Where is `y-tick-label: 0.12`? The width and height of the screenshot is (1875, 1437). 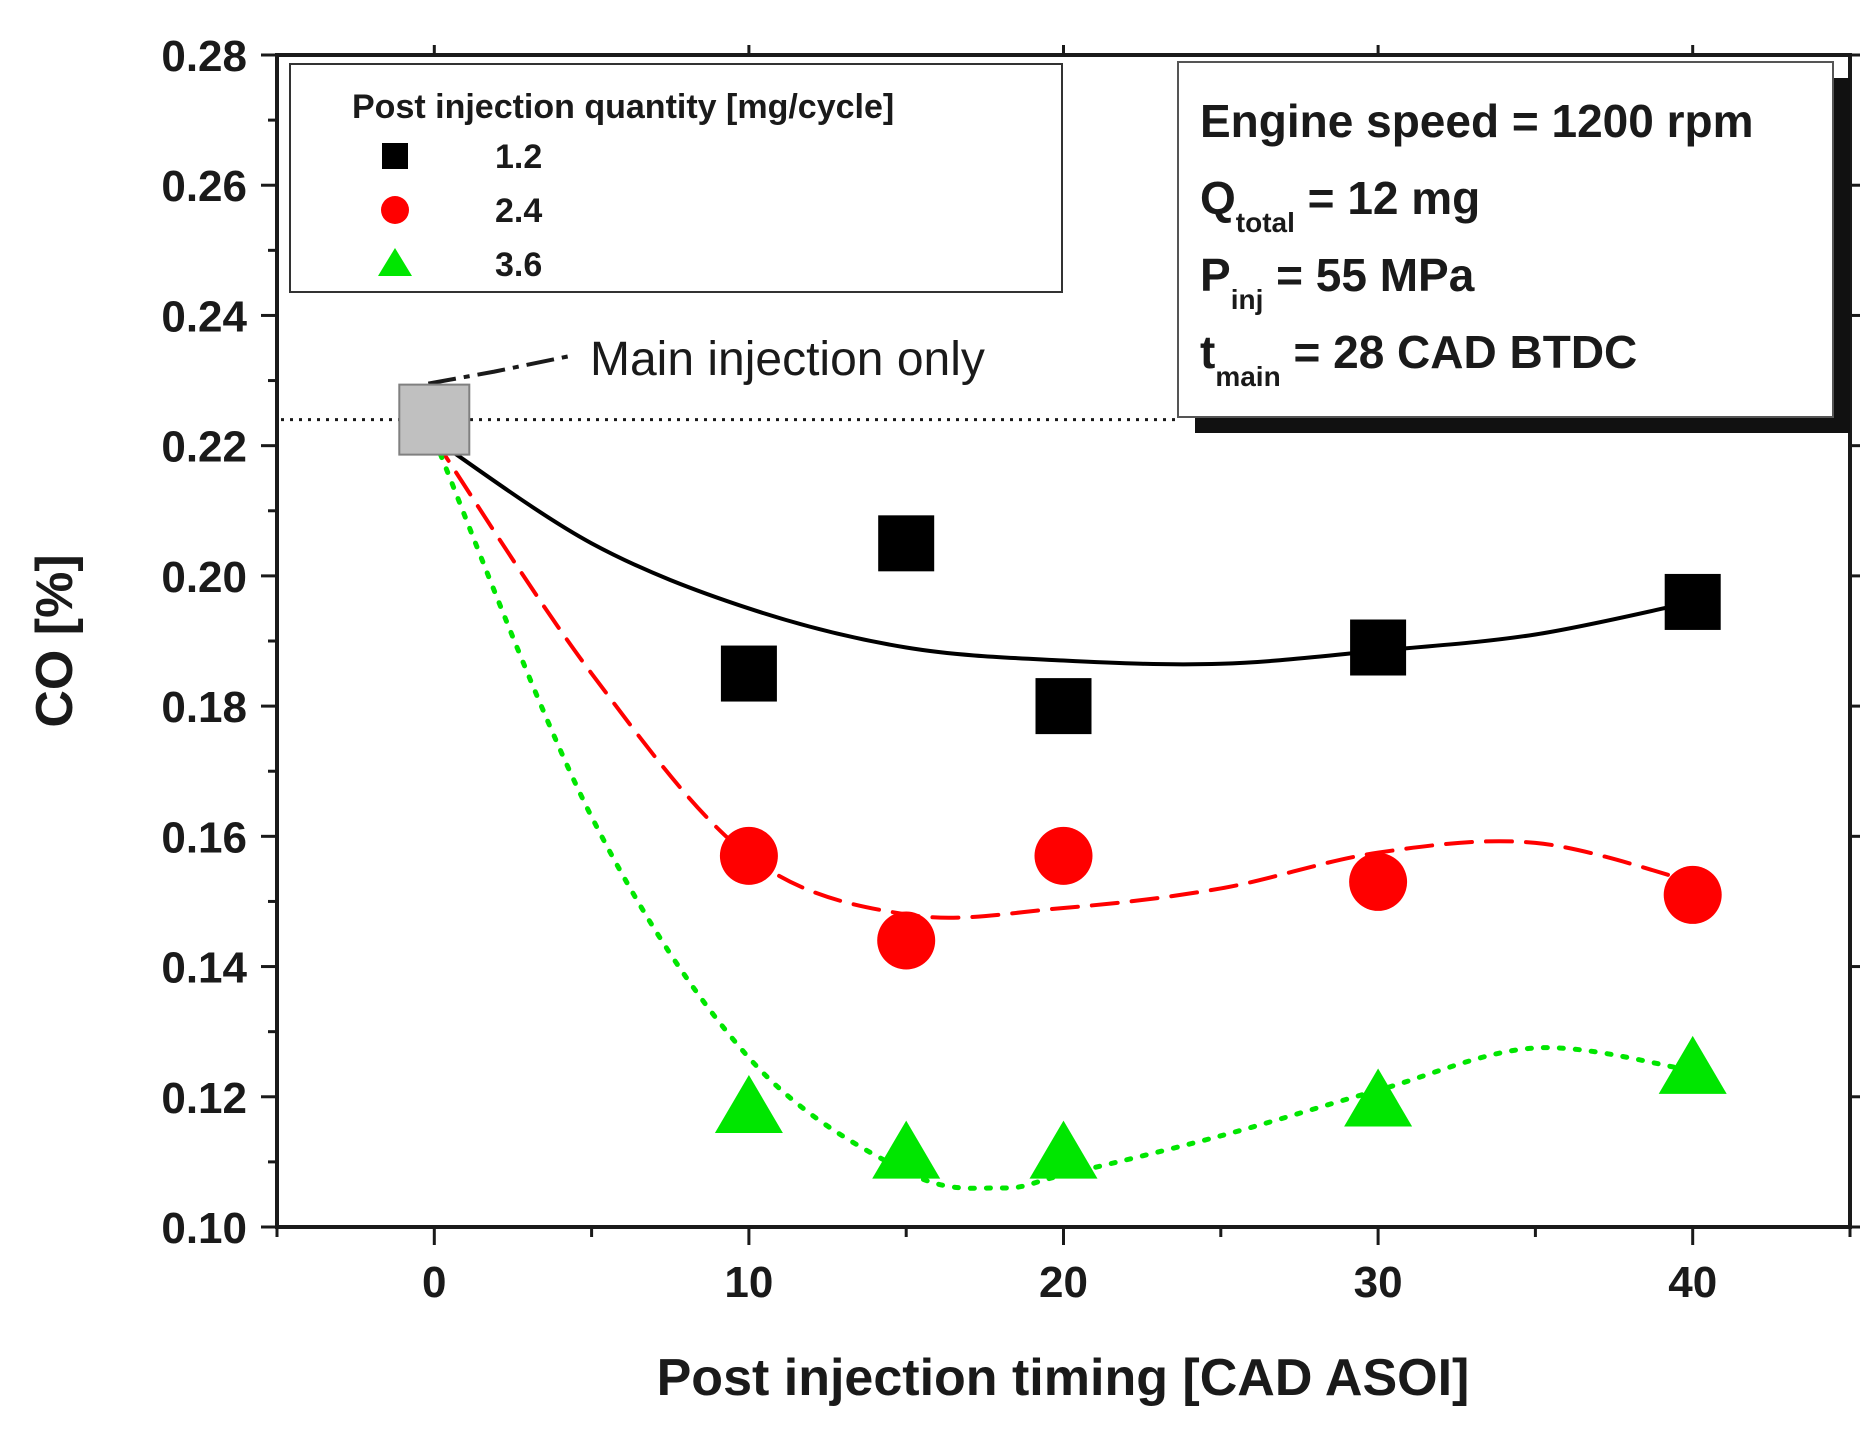
y-tick-label: 0.12 is located at coordinates (204, 1098).